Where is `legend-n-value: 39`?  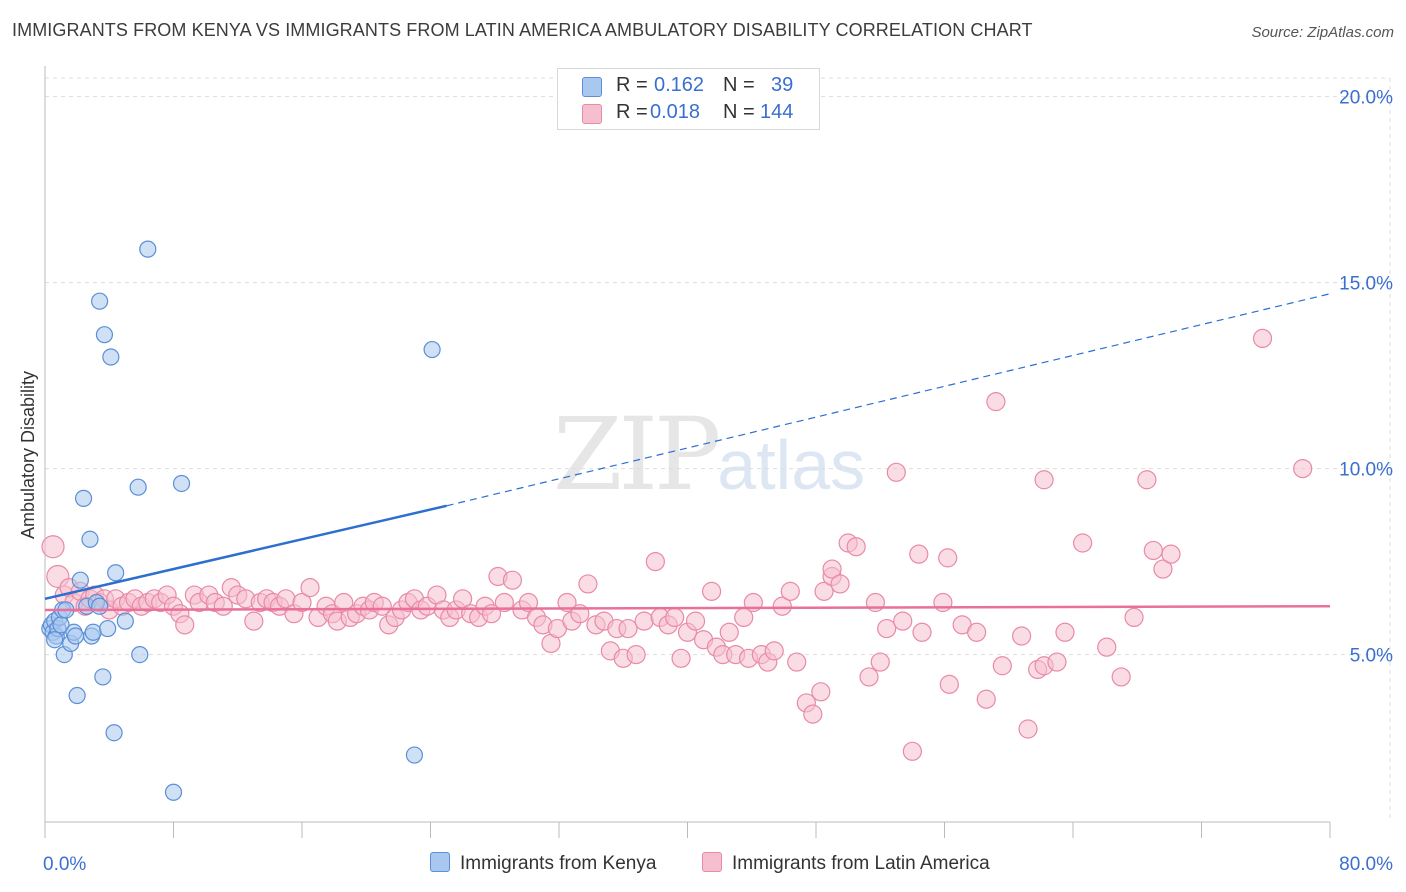
legend-n-value: 39 is located at coordinates (782, 85).